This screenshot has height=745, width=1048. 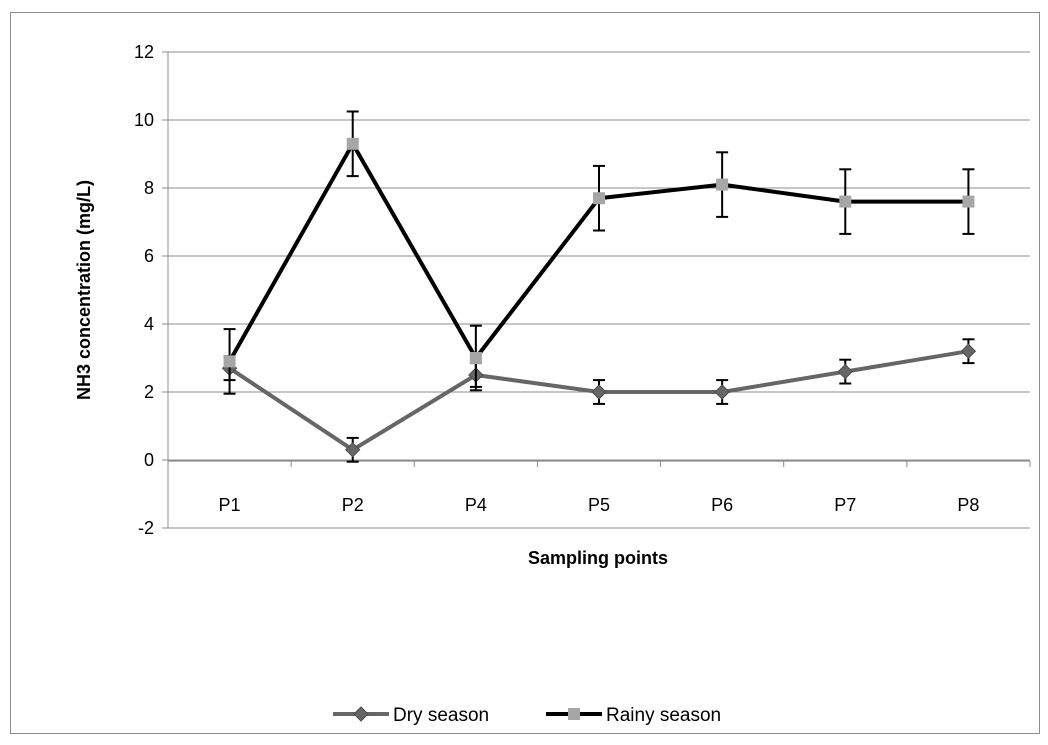 I want to click on x-tick-label: P7, so click(x=845, y=505).